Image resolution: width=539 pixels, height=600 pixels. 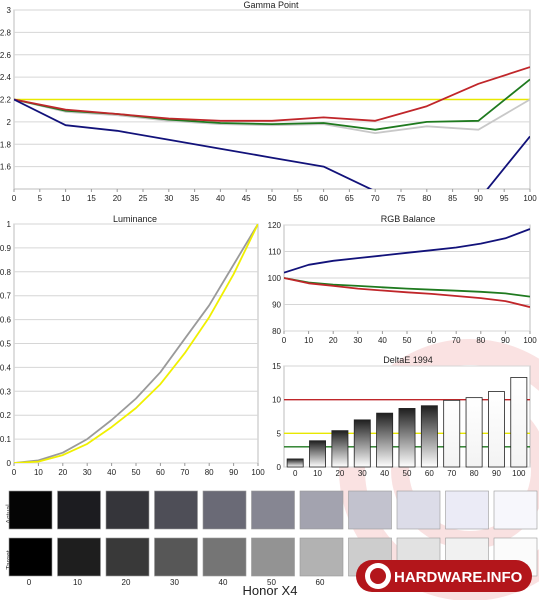 I want to click on luminance-y-tick-label: 0.6, so click(x=6, y=320).